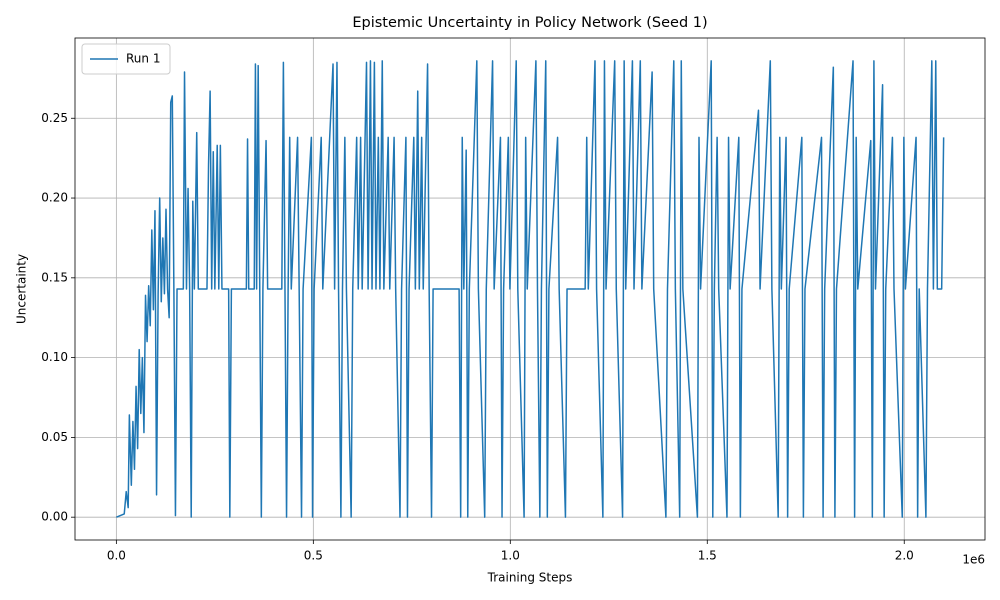 Image resolution: width=1000 pixels, height=600 pixels. Describe the element at coordinates (54, 517) in the screenshot. I see `y-tick-label: 0.00` at that location.